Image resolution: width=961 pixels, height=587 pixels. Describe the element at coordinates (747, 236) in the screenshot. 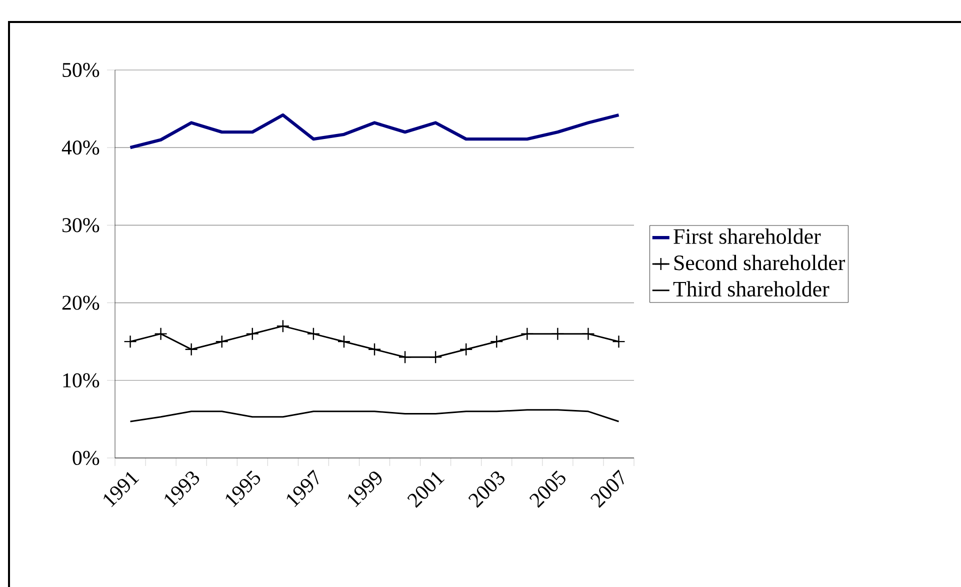

I see `legend-label: First shareholder` at that location.